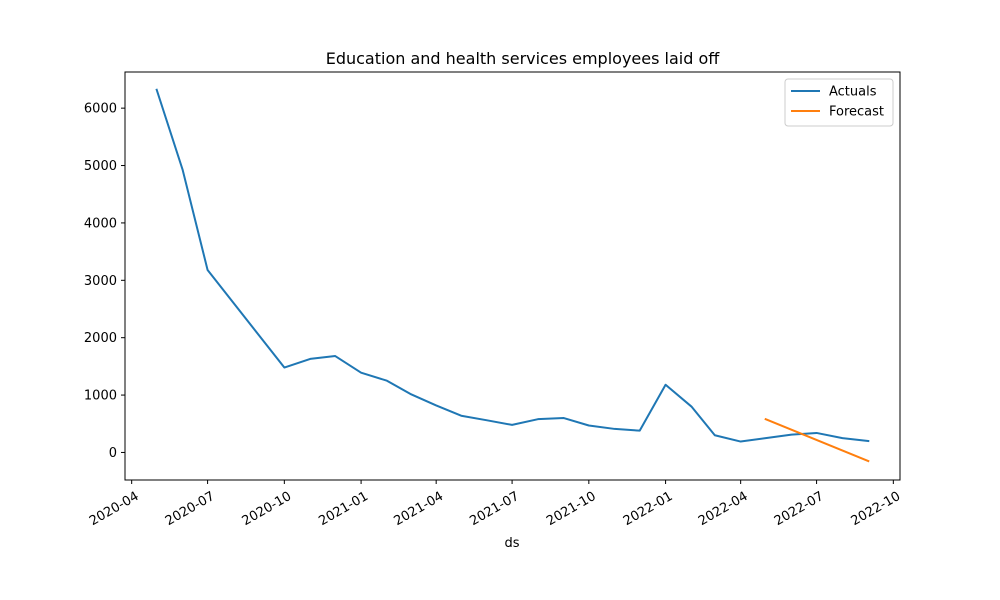 The height and width of the screenshot is (600, 1000). What do you see at coordinates (876, 509) in the screenshot?
I see `x-tick-label: 2022-10` at bounding box center [876, 509].